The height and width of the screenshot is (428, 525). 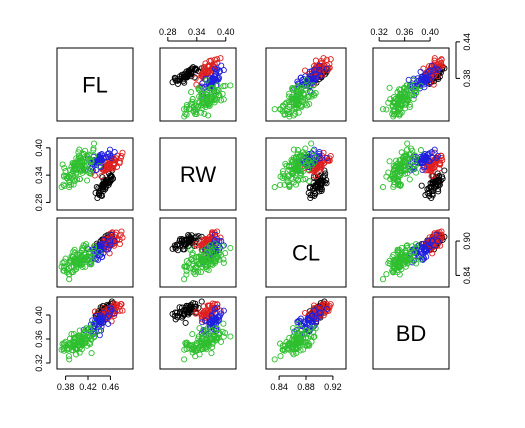 What do you see at coordinates (39, 203) in the screenshot?
I see `tick-label-RW-v0: 0.28` at bounding box center [39, 203].